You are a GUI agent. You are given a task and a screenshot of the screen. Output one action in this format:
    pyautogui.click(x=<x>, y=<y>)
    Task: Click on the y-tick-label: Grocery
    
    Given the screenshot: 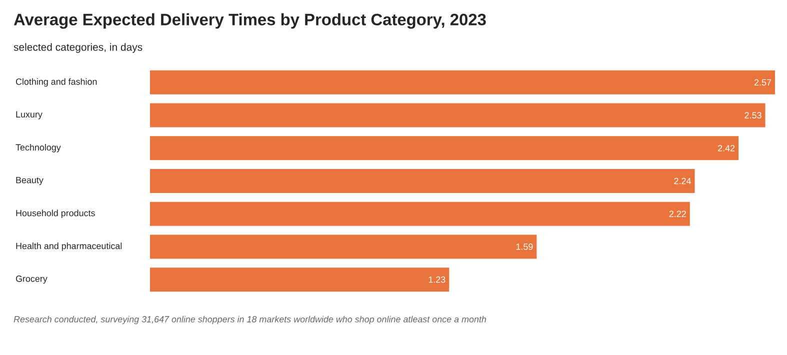 What is the action you would take?
    pyautogui.click(x=32, y=280)
    